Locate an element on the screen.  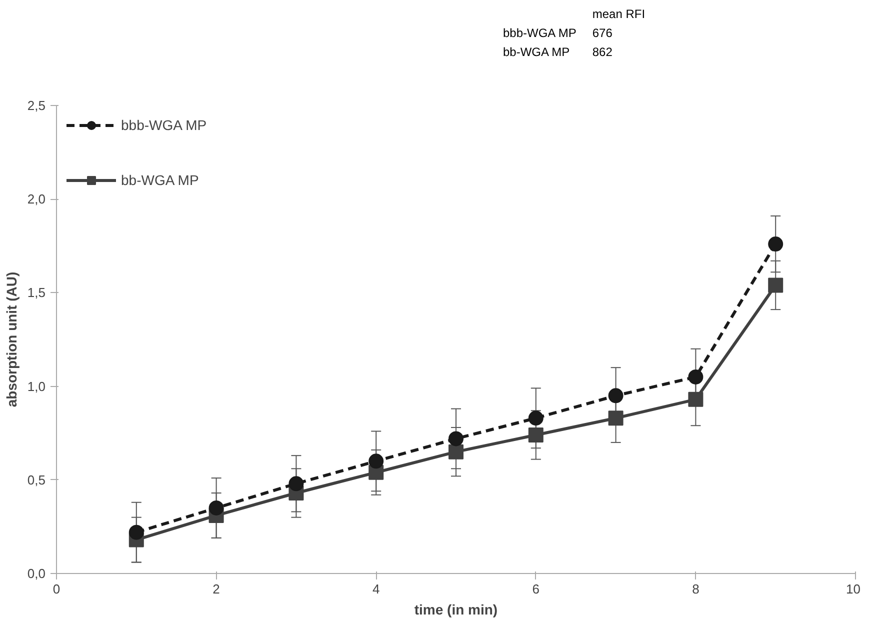
y-tick-label: 0,0 is located at coordinates (36, 573).